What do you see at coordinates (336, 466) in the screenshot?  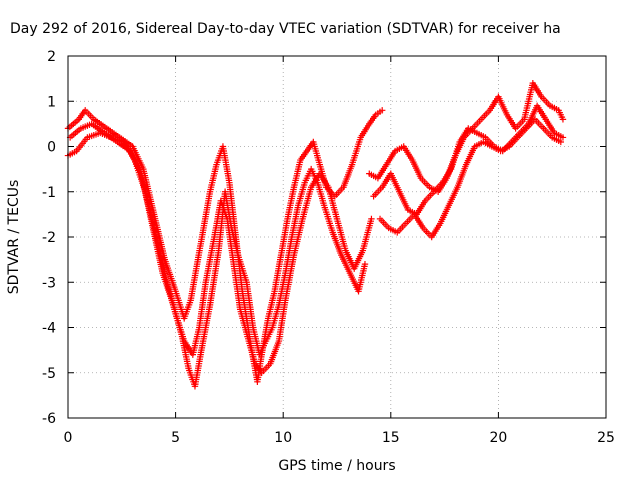 I see `x-axis-label: GPS time / hours` at bounding box center [336, 466].